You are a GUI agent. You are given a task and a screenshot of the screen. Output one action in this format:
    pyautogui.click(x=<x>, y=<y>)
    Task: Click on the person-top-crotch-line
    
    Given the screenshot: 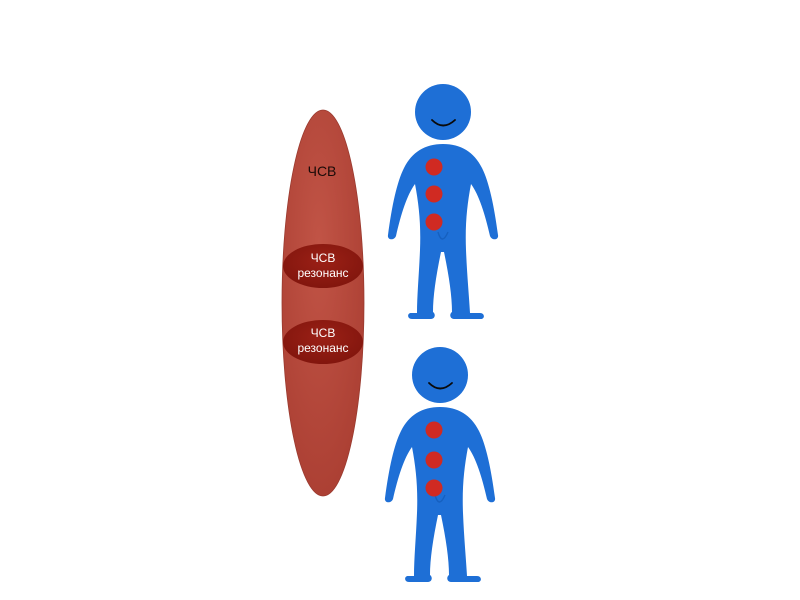 What is the action you would take?
    pyautogui.click(x=443, y=235)
    